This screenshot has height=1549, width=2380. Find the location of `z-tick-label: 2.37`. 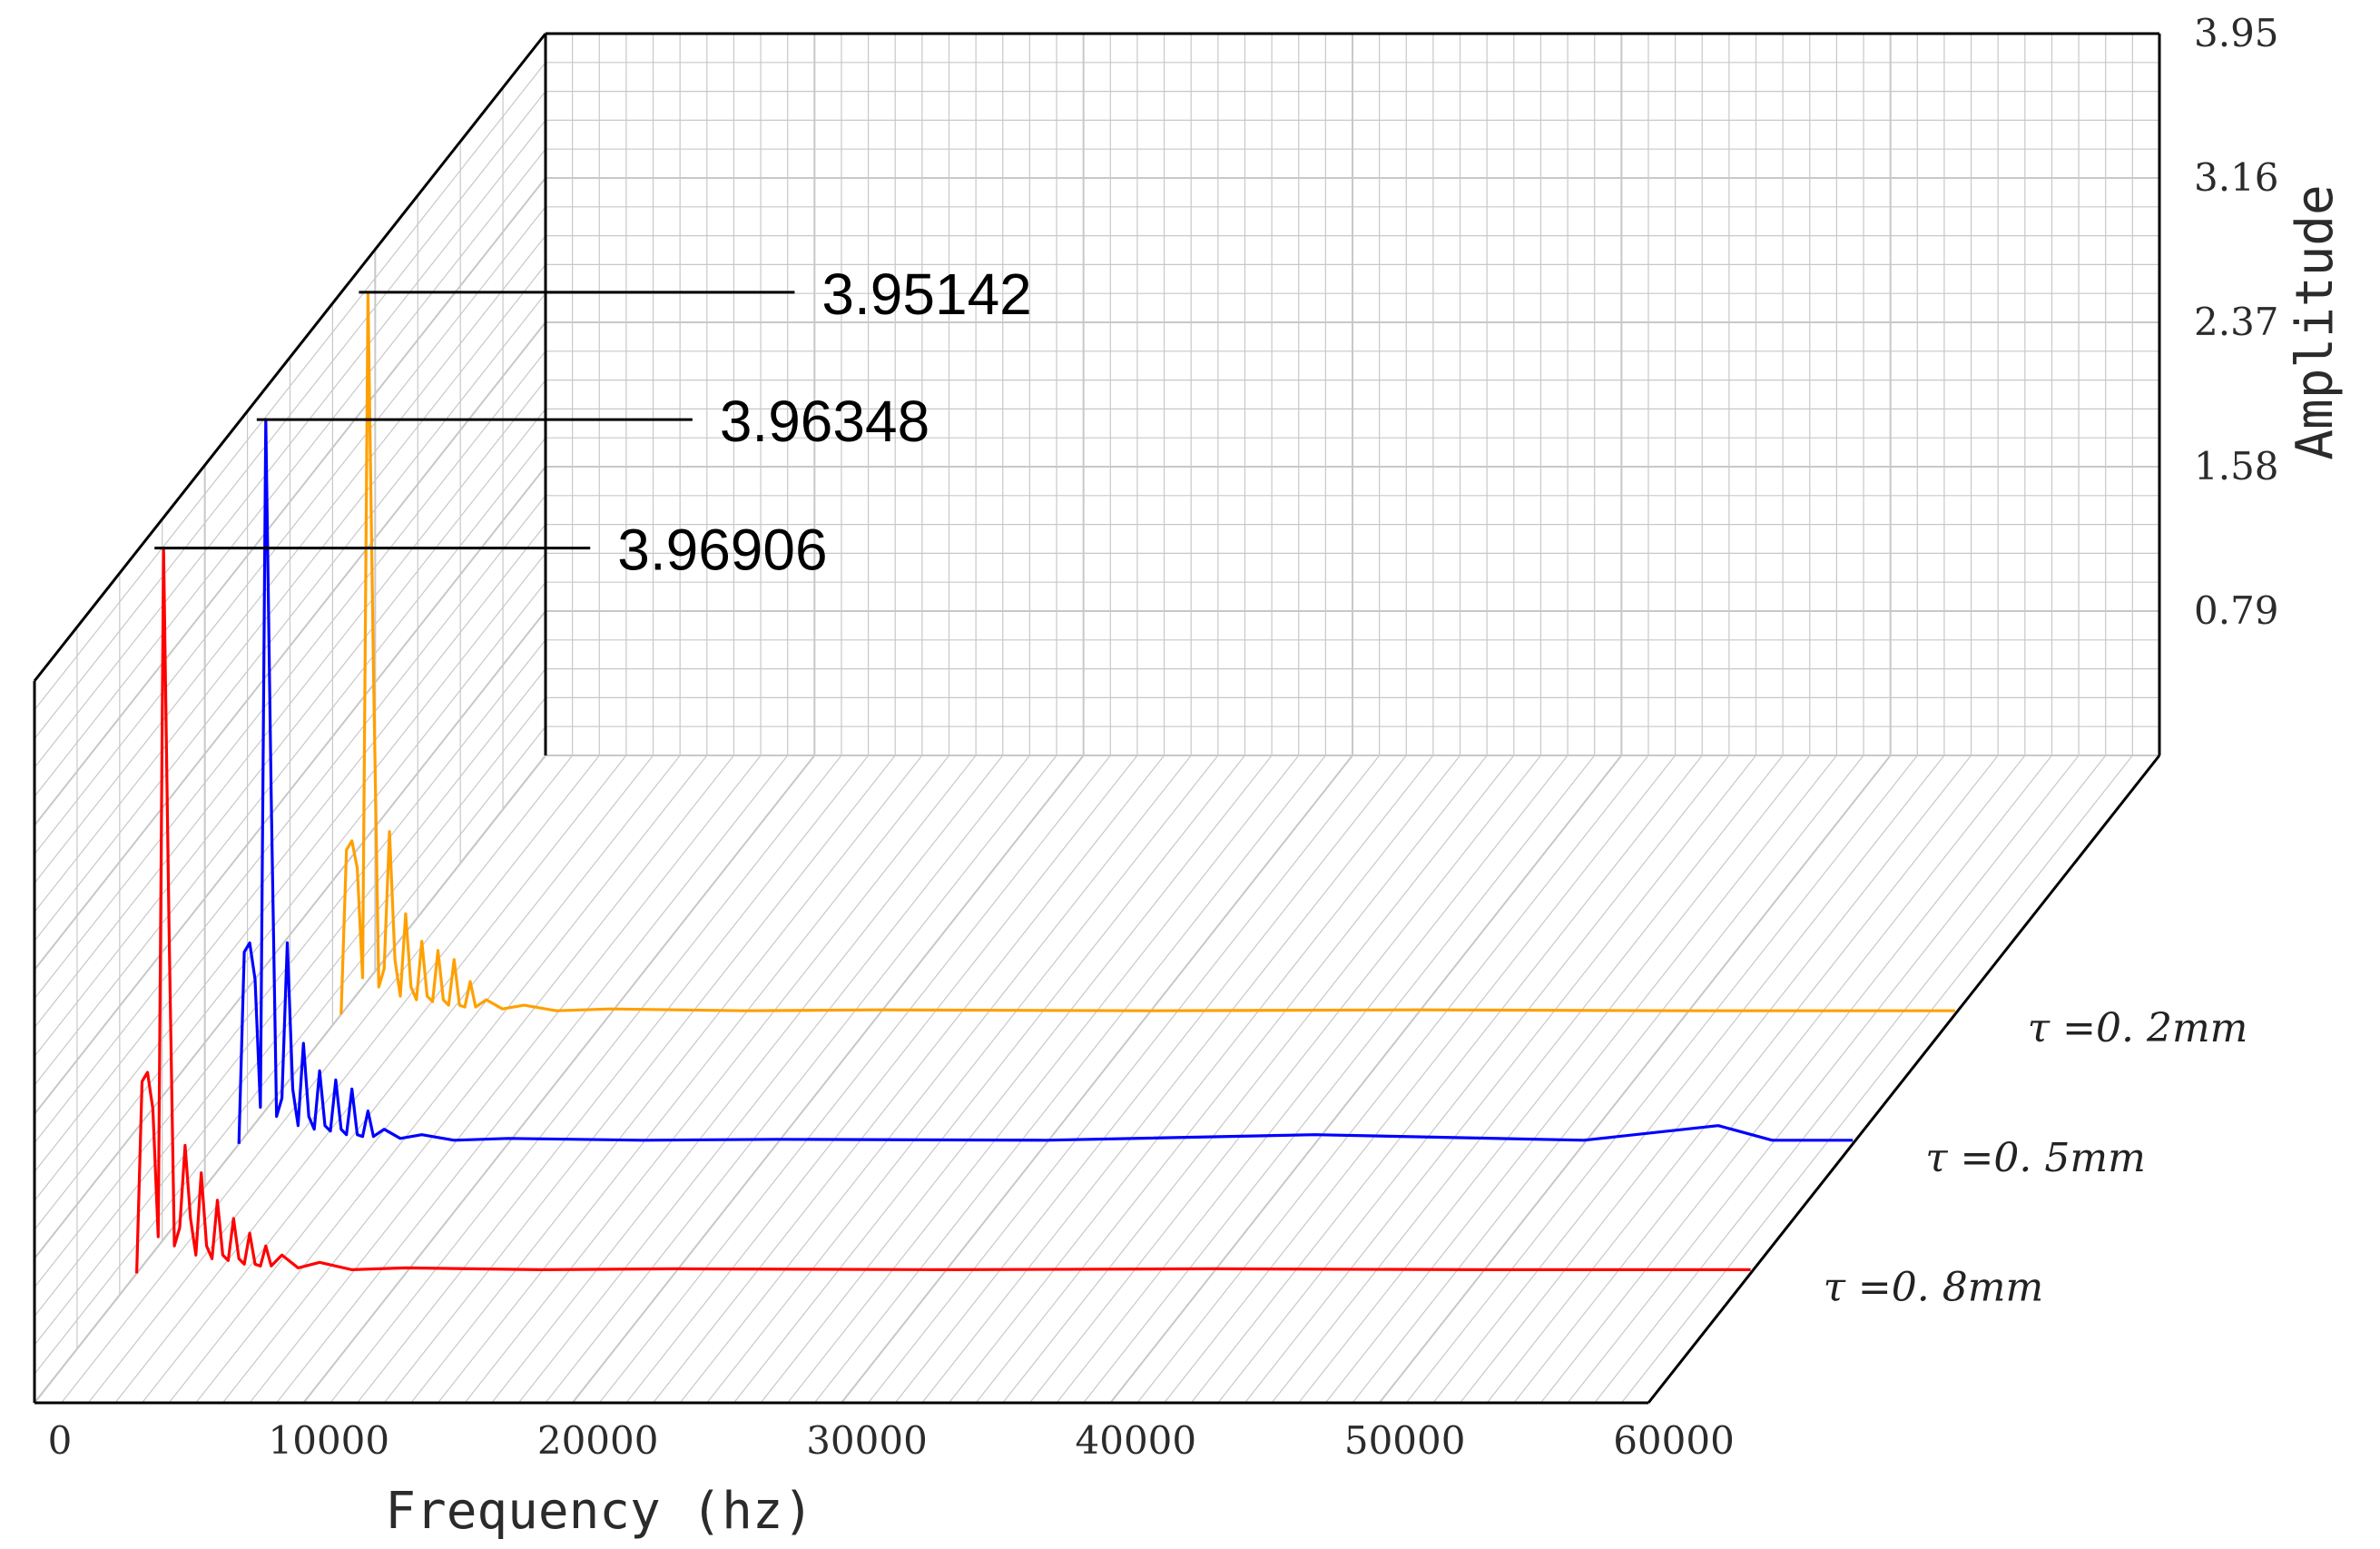

z-tick-label: 2.37 is located at coordinates (2236, 322).